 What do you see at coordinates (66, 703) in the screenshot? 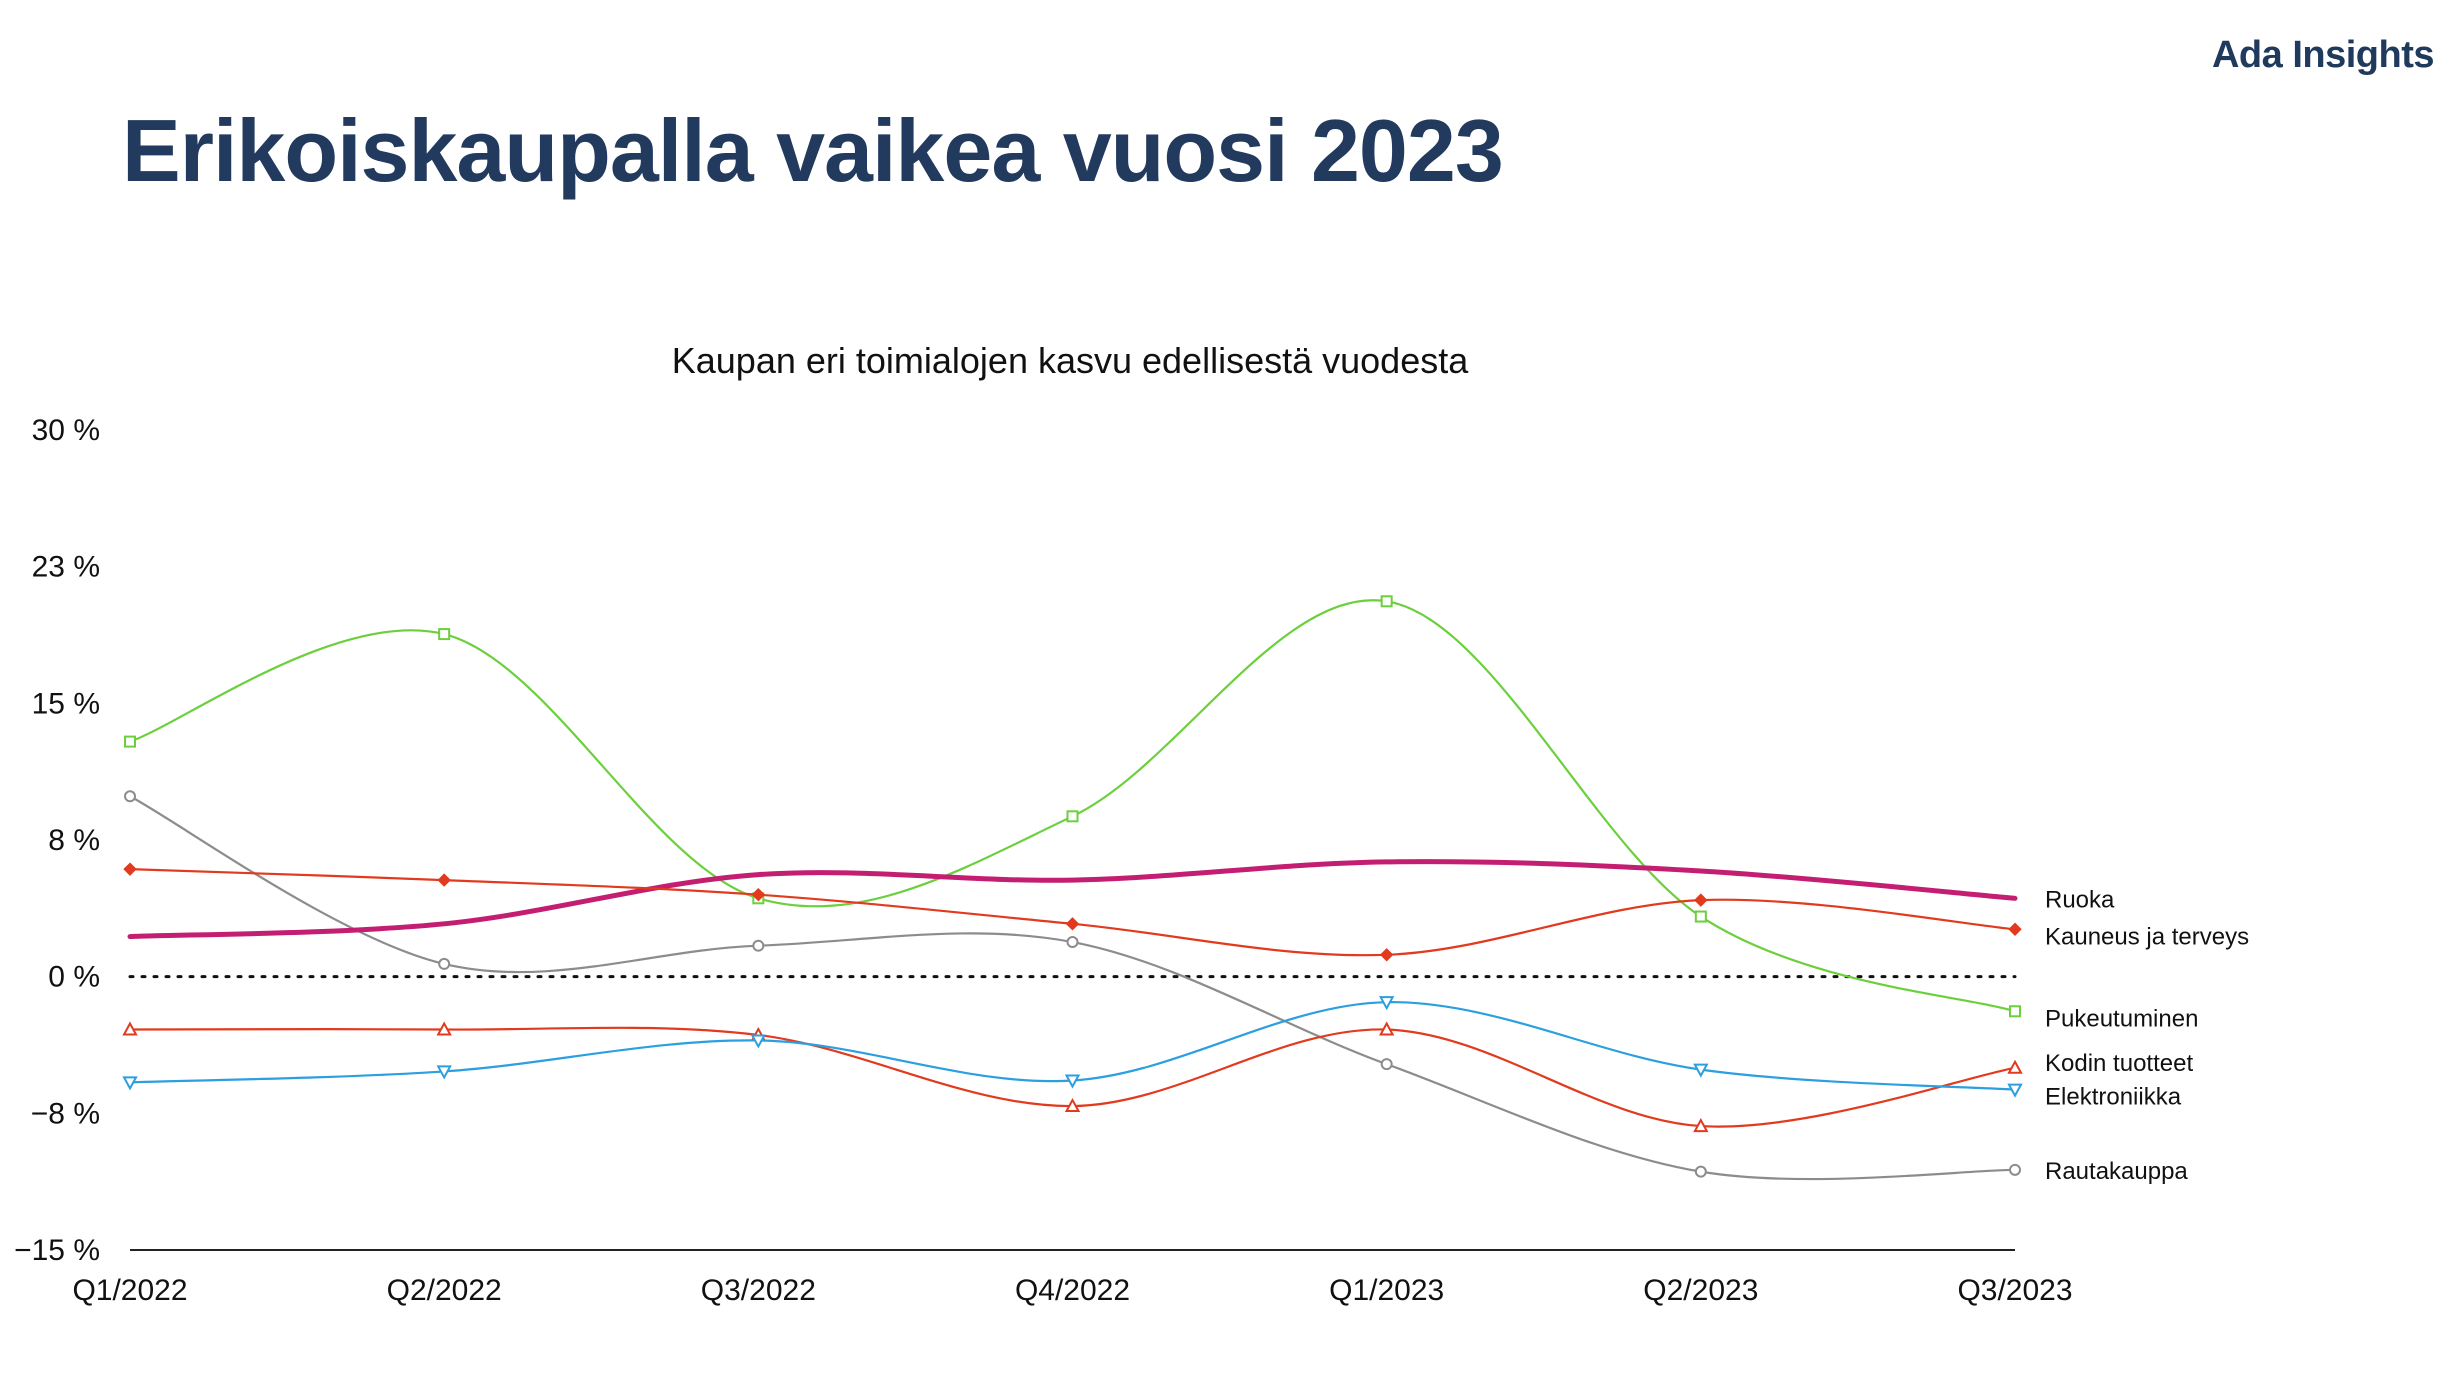
I see `y-tick-label: 15 %` at bounding box center [66, 703].